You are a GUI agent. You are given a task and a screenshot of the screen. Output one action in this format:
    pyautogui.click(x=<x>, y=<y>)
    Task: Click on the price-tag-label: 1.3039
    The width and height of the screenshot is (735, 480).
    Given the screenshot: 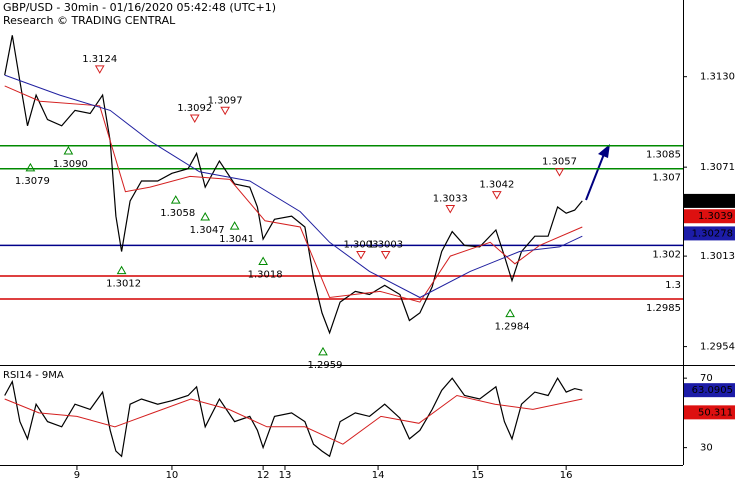 What is the action you would take?
    pyautogui.click(x=715, y=216)
    